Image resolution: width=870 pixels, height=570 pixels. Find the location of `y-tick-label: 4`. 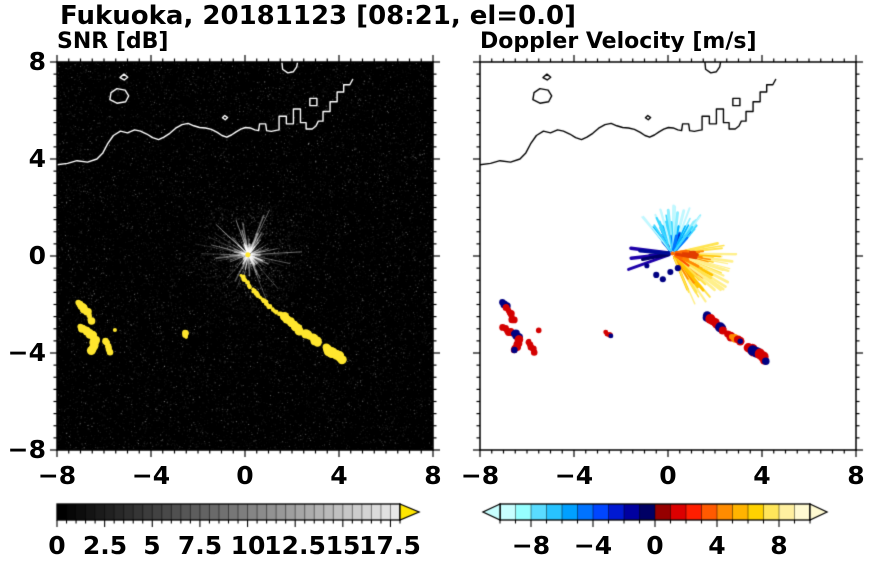

y-tick-label: 4 is located at coordinates (37, 158).